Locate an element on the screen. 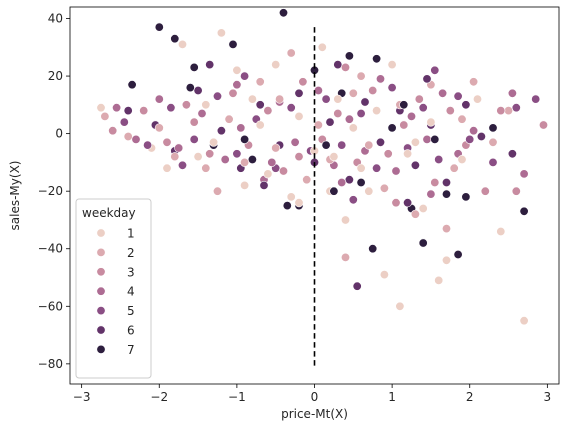 The image size is (574, 432). legend-label-1: 1 is located at coordinates (131, 234).